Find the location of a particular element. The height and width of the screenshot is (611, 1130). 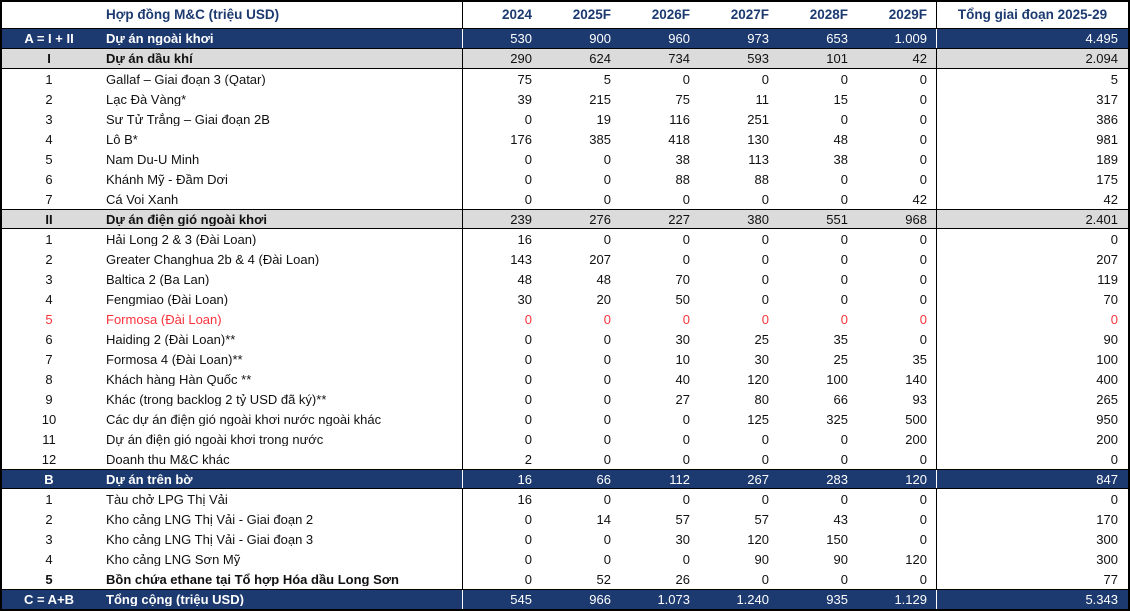

row-label: Kho cảng LNG Thị Vải - Giai đoạn 2 is located at coordinates (210, 519).